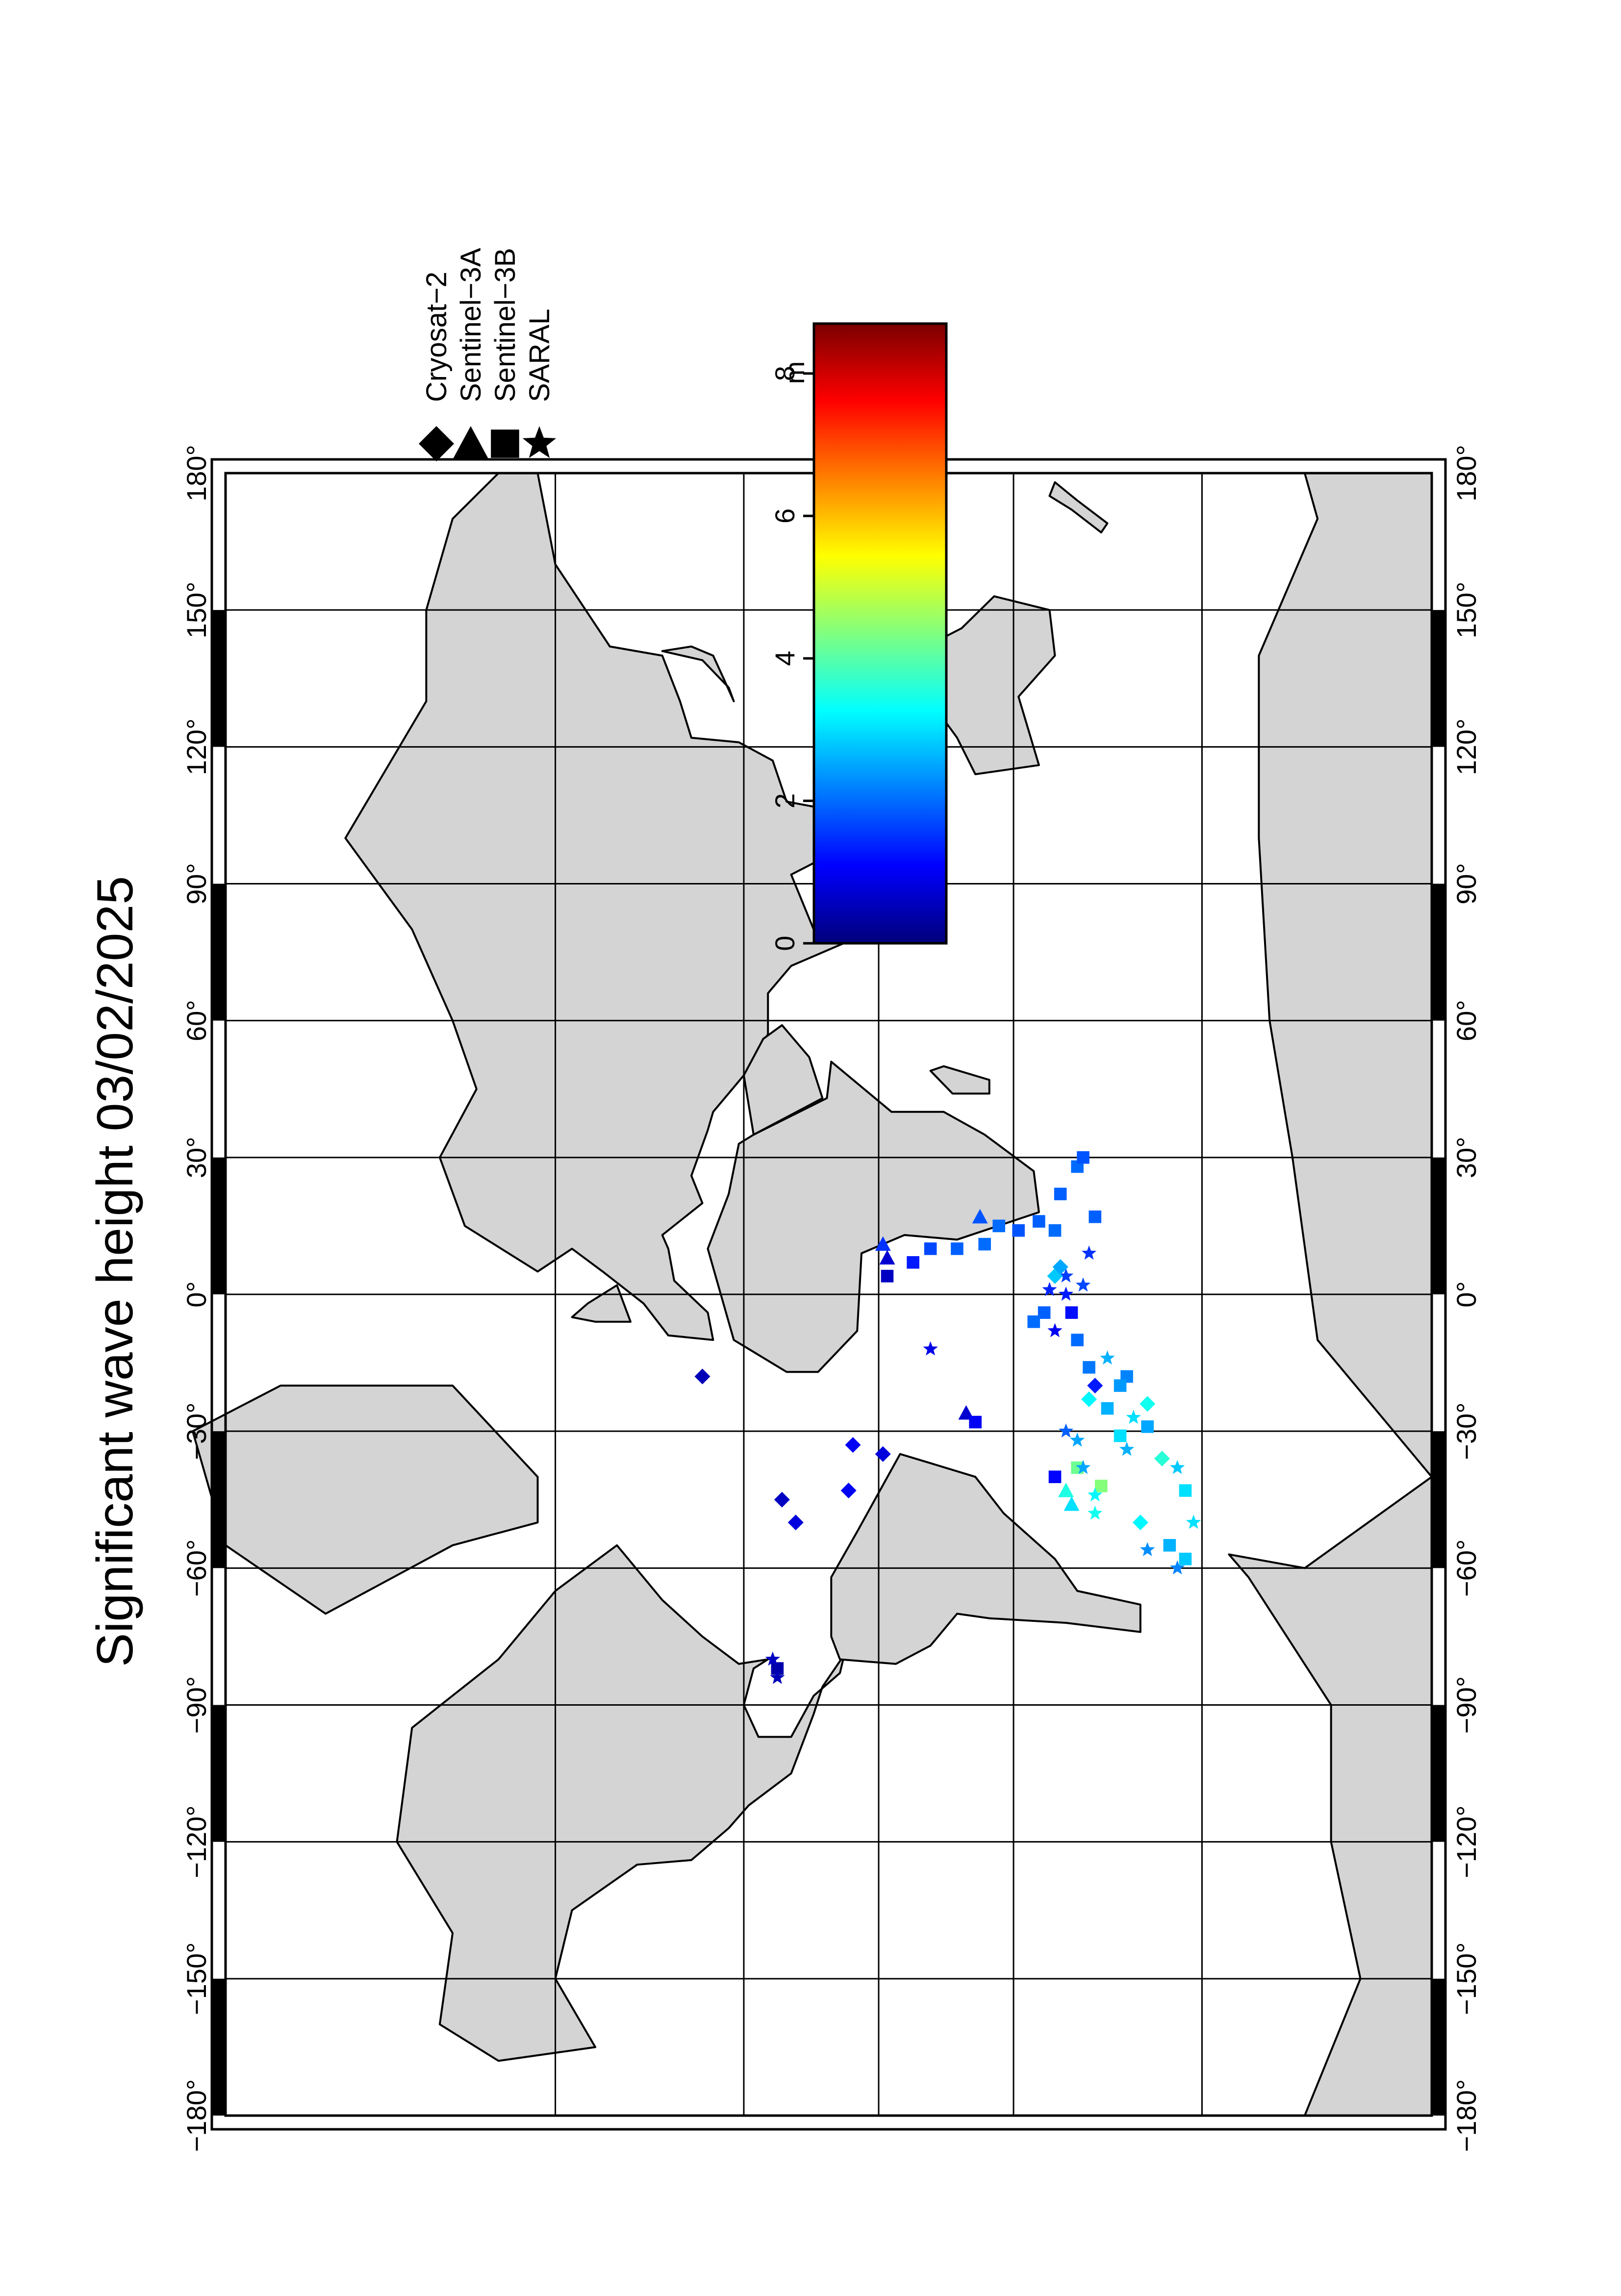  What do you see at coordinates (1466, 1841) in the screenshot?
I see `lon-tick-label-right: −120°` at bounding box center [1466, 1841].